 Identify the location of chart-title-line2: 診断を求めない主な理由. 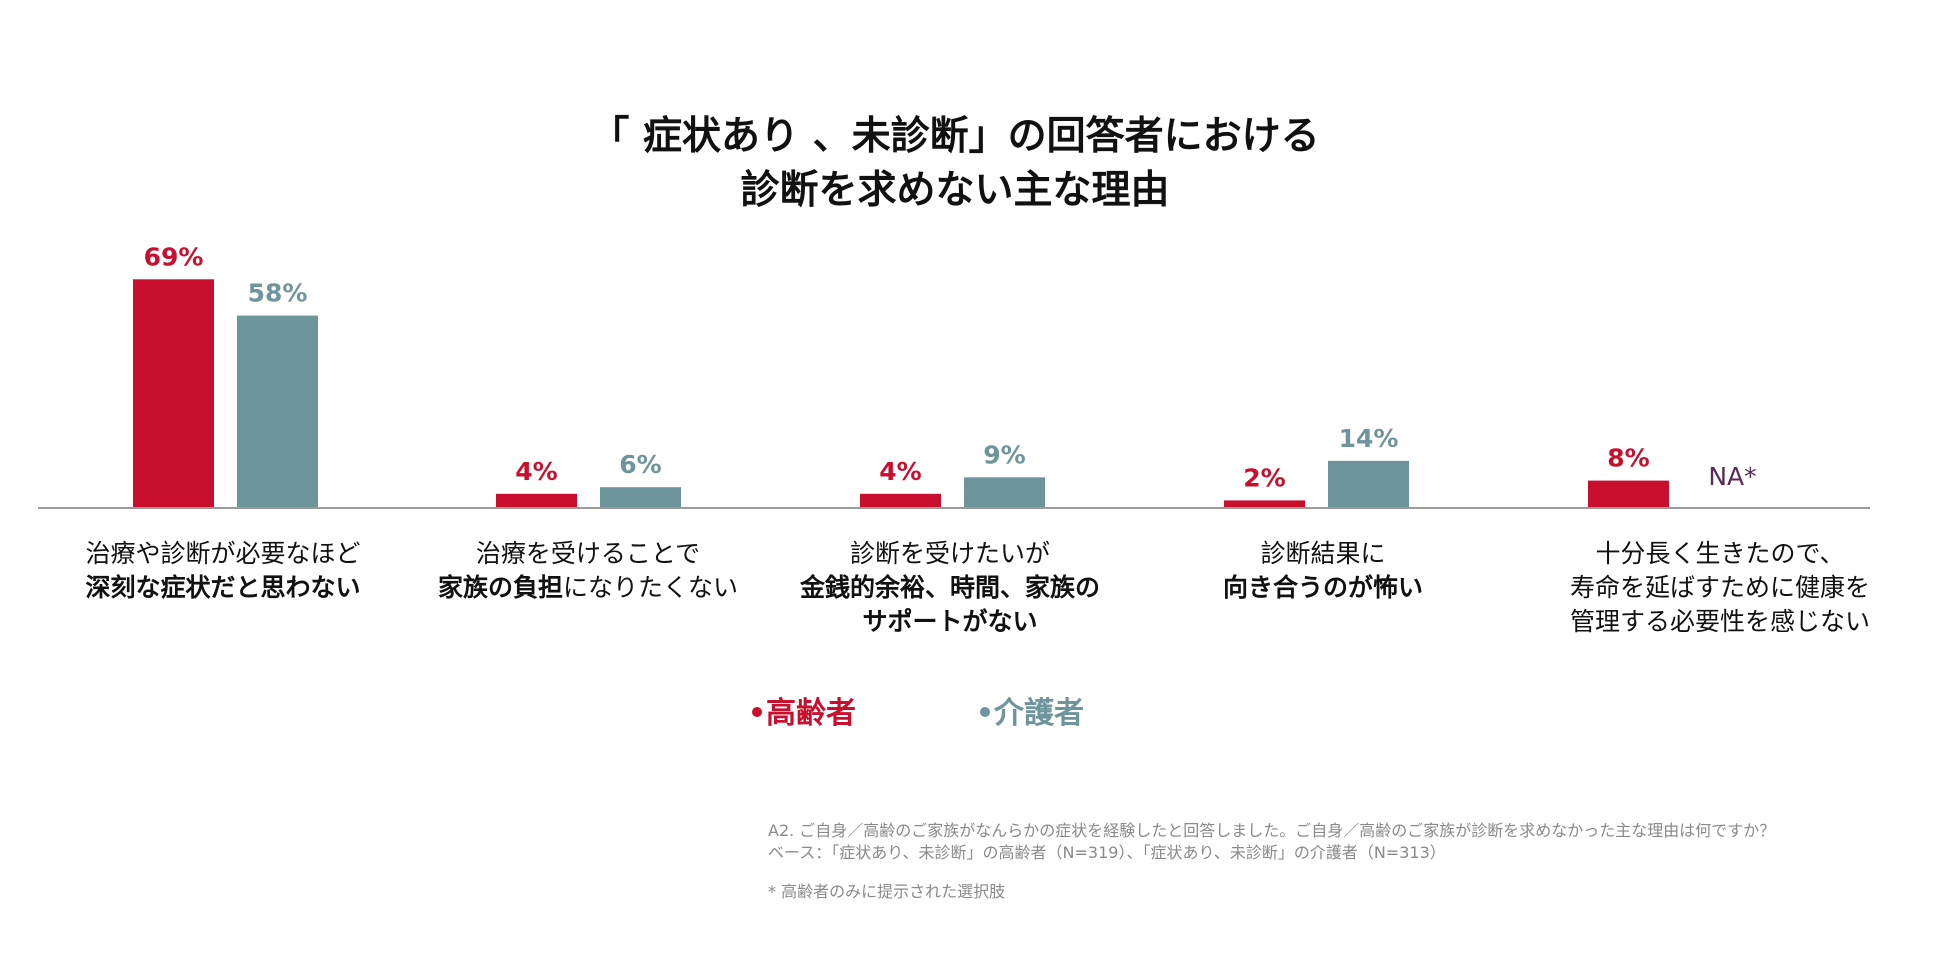
(955, 190).